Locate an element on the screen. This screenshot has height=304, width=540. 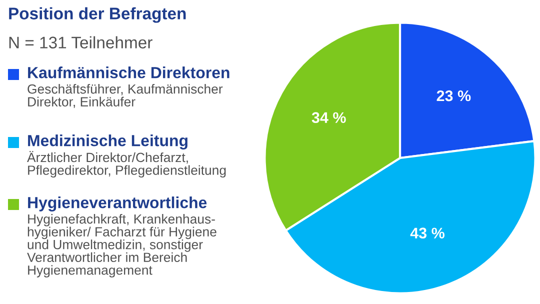
legend-label: Hygieneverantwortliche is located at coordinates (117, 204).